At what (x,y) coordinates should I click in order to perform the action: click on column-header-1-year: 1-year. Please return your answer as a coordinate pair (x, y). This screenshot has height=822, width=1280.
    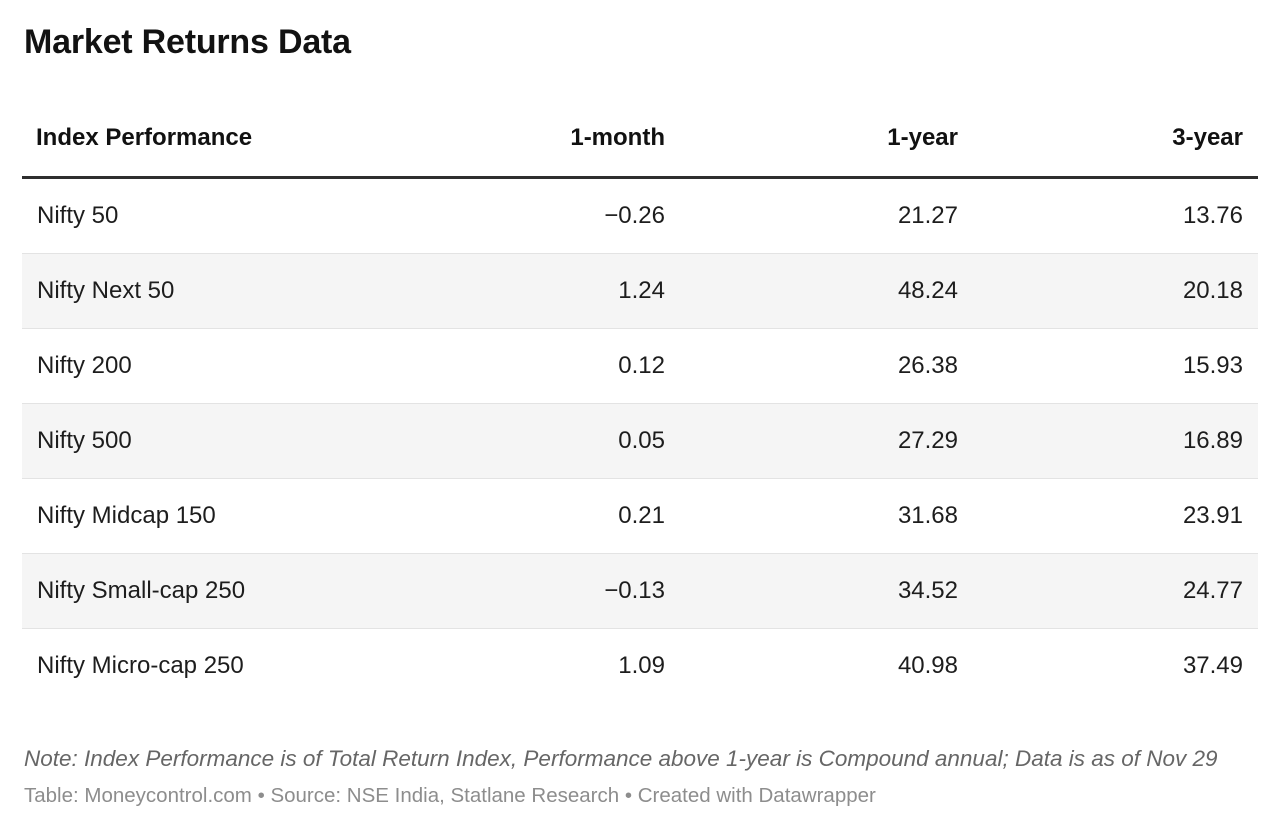
    Looking at the image, I should click on (826, 145).